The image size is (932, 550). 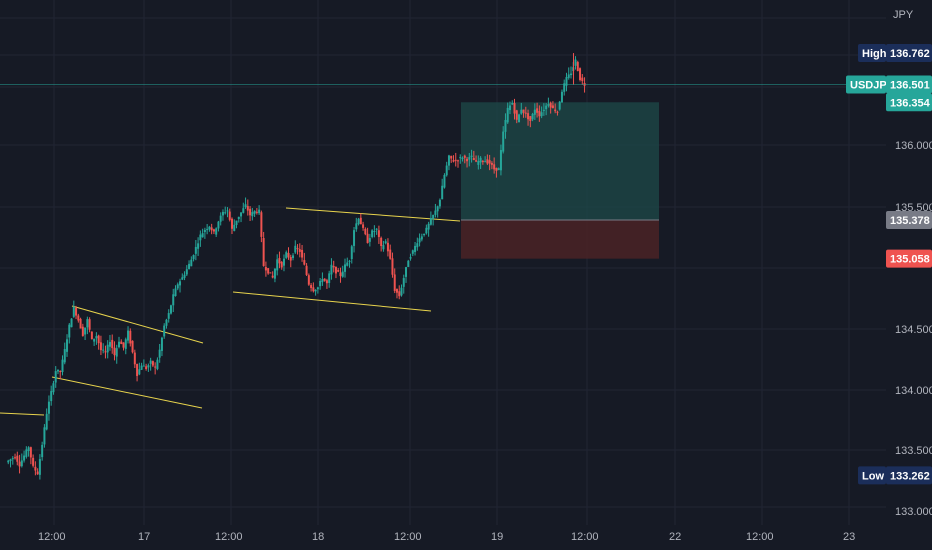 What do you see at coordinates (909, 102) in the screenshot?
I see `target-tag: 136.354` at bounding box center [909, 102].